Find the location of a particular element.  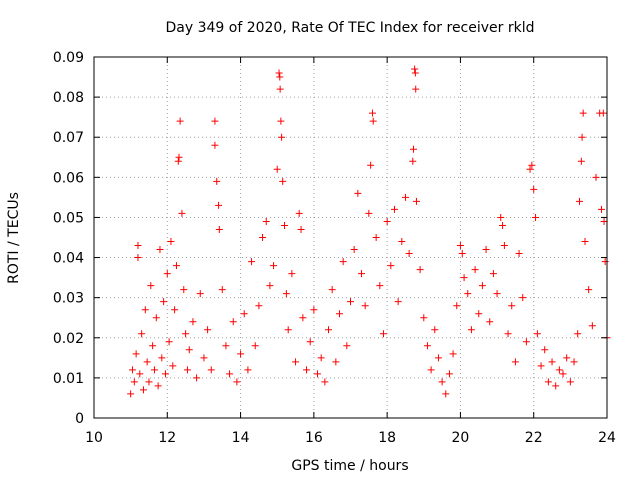

y-tick-label: 0 is located at coordinates (79, 419).